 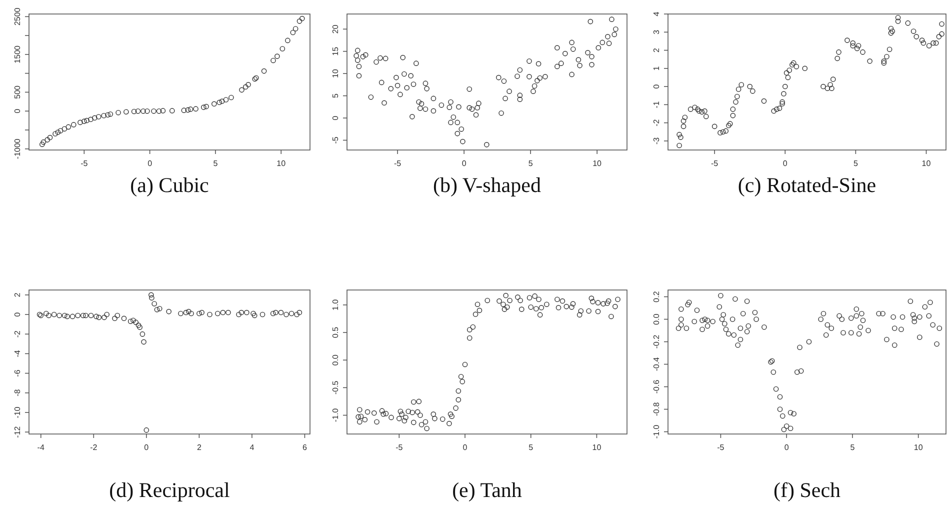 What do you see at coordinates (169, 185) in the screenshot?
I see `text: (a) Cubic` at bounding box center [169, 185].